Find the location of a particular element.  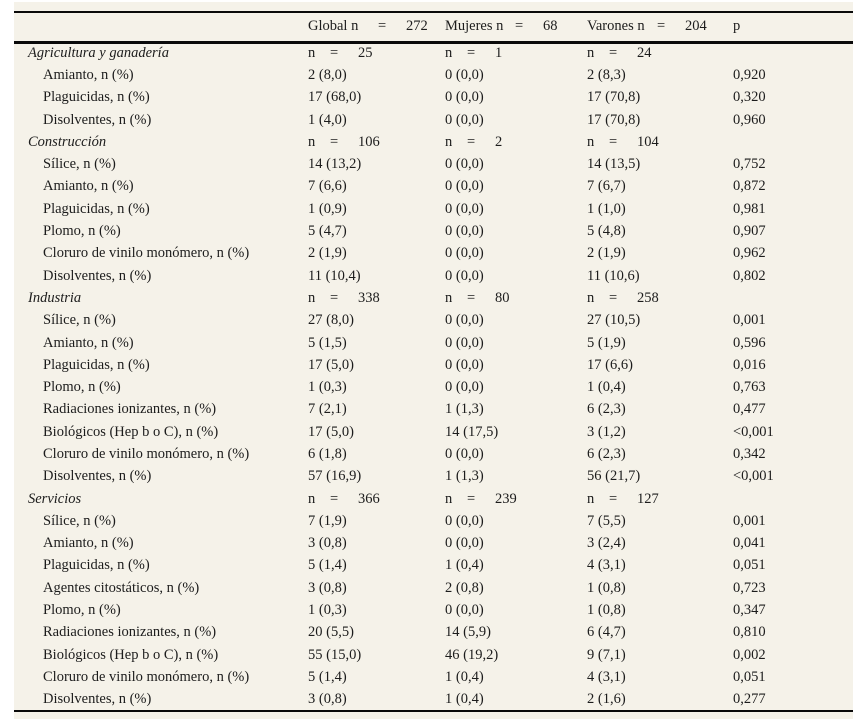

varones-cell: 56 (21,7) is located at coordinates (614, 476).